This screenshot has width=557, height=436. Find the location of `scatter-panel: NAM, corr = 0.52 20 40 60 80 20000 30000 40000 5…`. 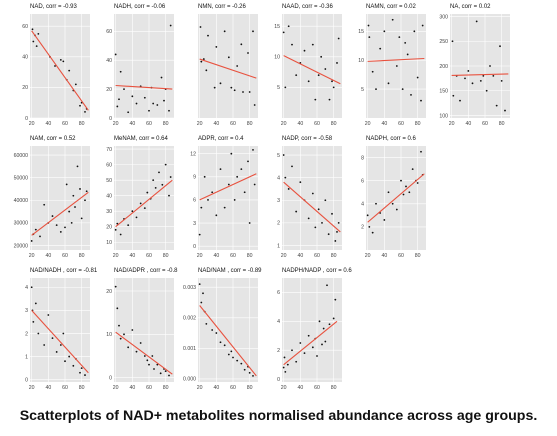

scatter-panel: NAM, corr = 0.52 20 40 60 80 20000 30000 40000 5… is located at coordinates (50, 200).